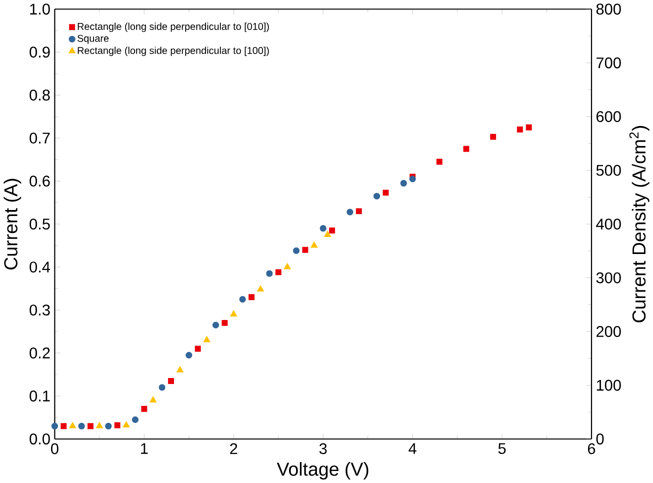 This screenshot has width=653, height=483. Describe the element at coordinates (40, 181) in the screenshot. I see `y-tick-label: 0.6` at that location.